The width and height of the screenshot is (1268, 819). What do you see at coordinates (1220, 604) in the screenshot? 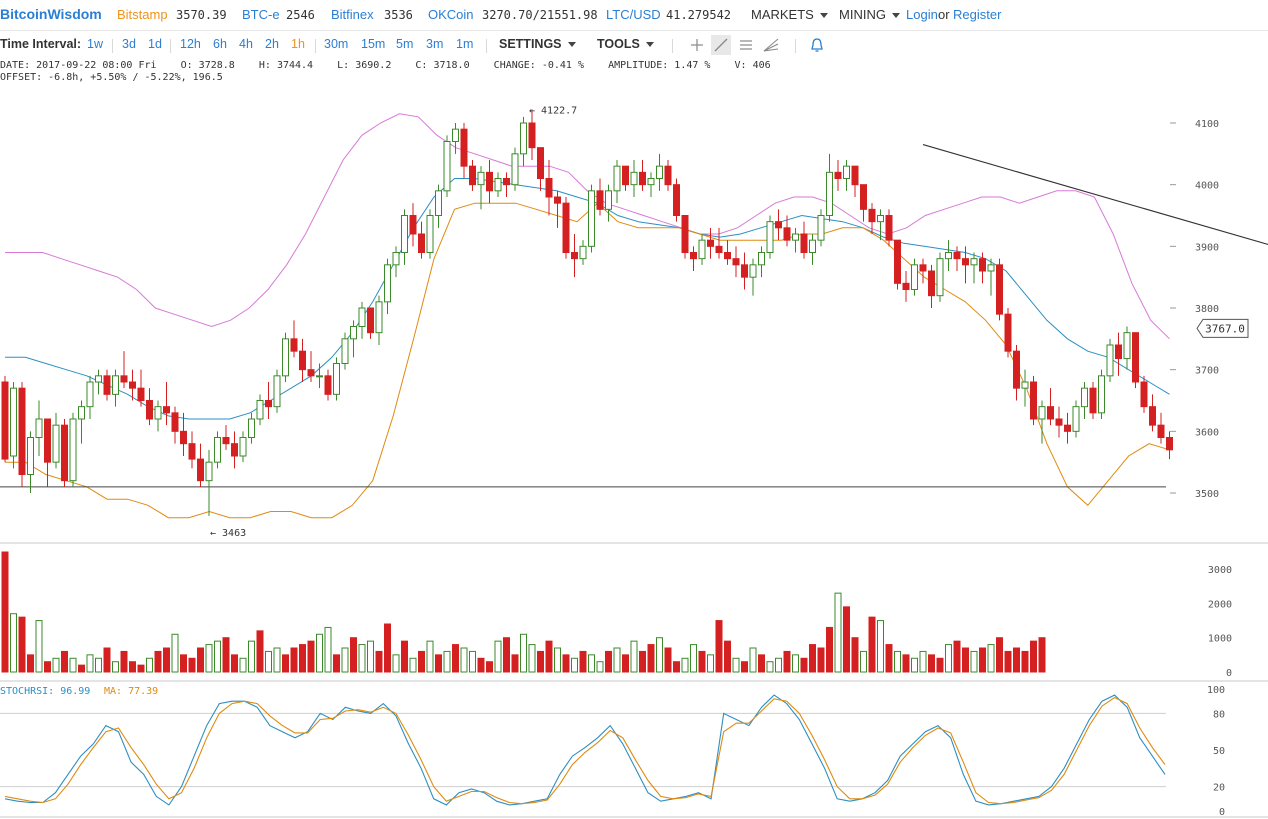
I see `volume-tick-label: 2000` at bounding box center [1220, 604].